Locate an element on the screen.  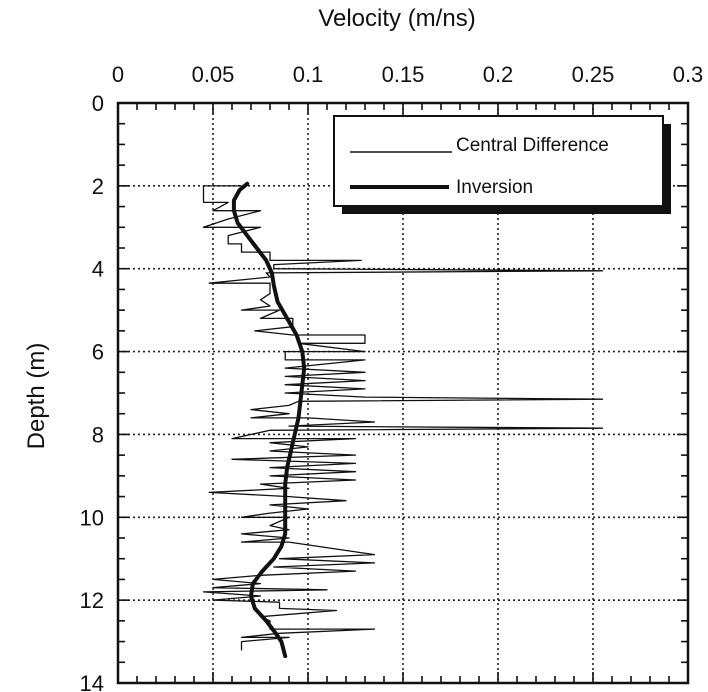
series-line-inversion is located at coordinates (269, 420).